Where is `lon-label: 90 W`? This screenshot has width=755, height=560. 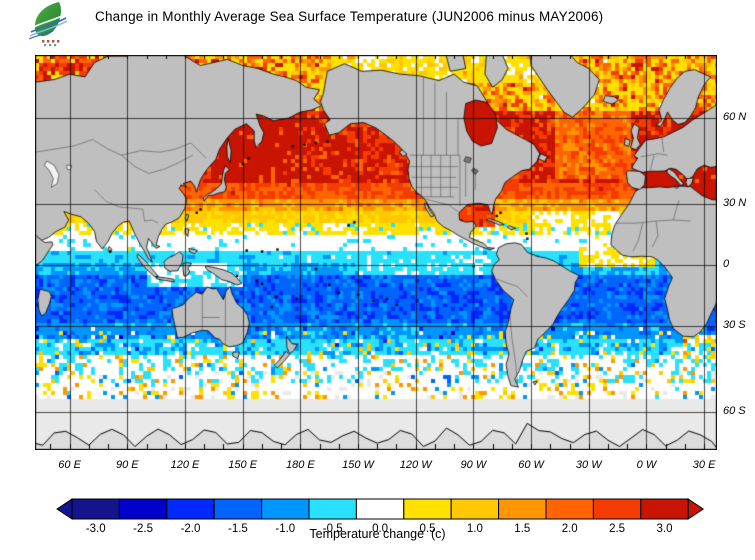 lon-label: 90 W is located at coordinates (473, 465).